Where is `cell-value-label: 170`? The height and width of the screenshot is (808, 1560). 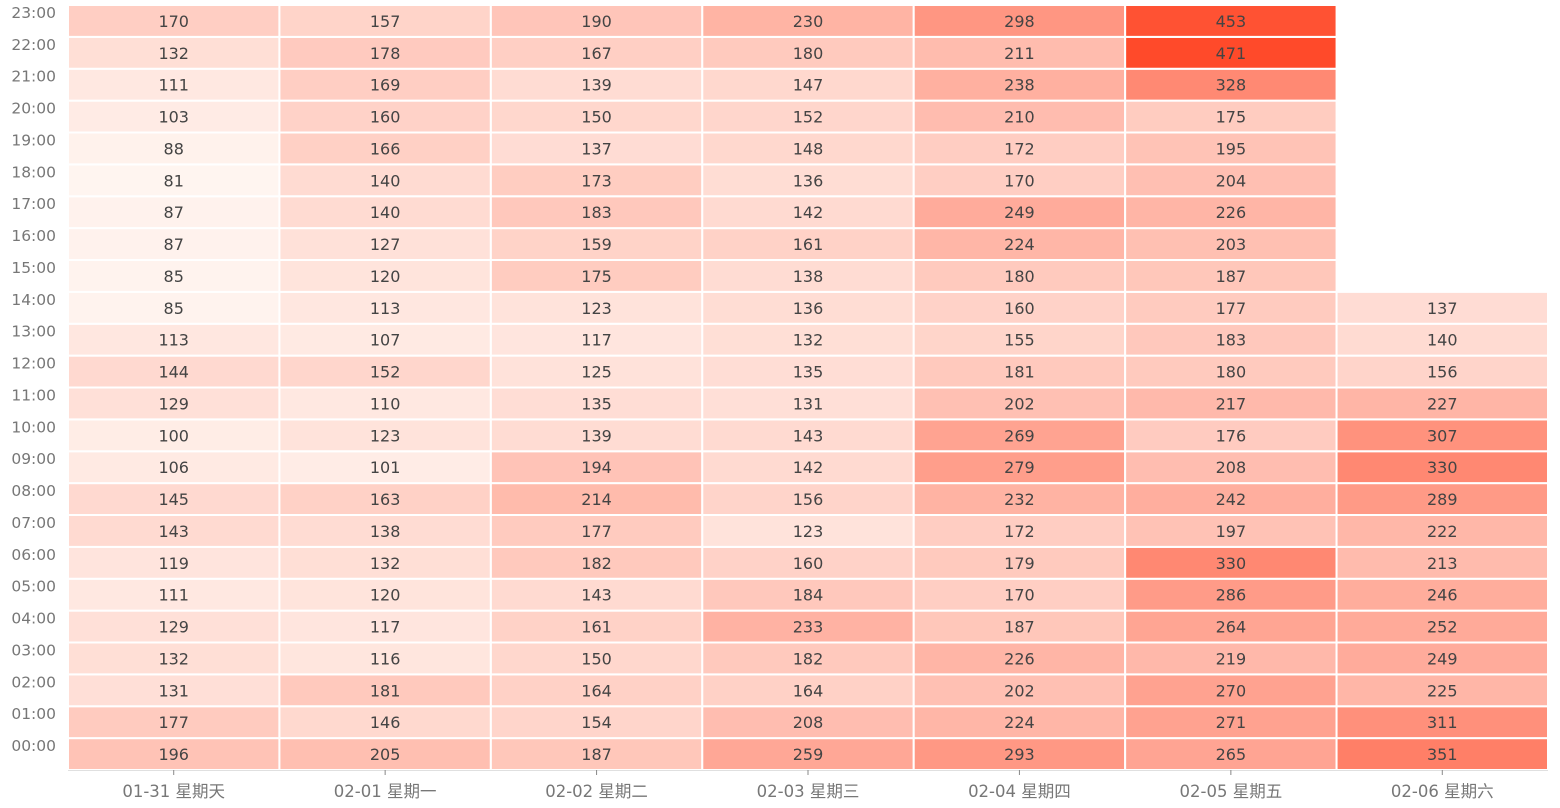
cell-value-label: 170 is located at coordinates (1019, 180).